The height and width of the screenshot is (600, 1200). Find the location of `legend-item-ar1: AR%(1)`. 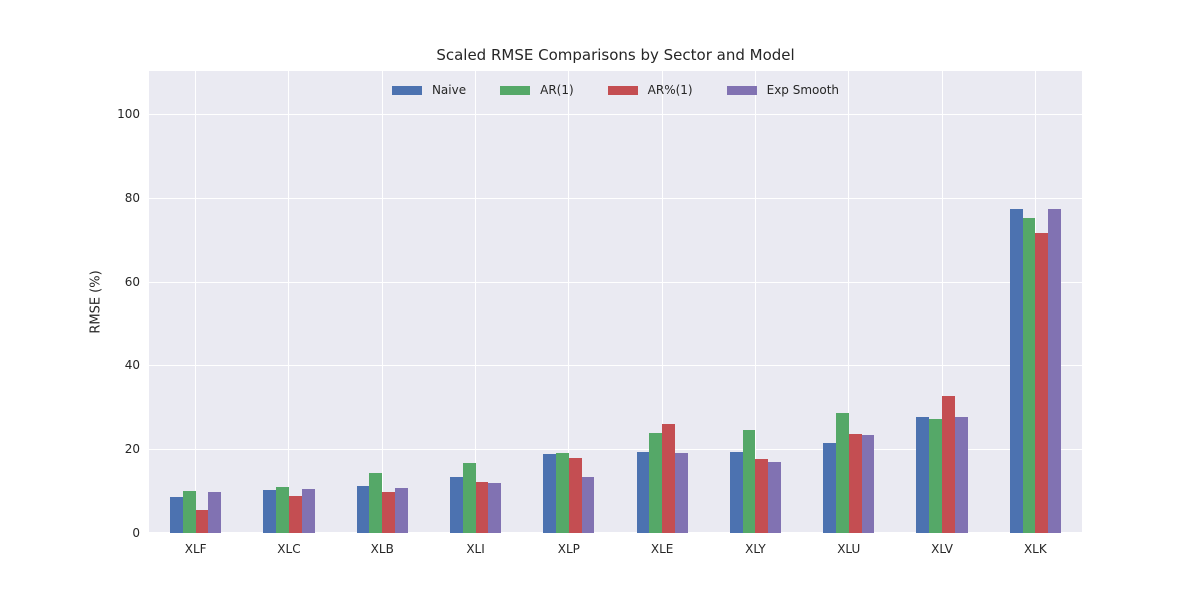

legend-item-ar1: AR%(1) is located at coordinates (650, 90).